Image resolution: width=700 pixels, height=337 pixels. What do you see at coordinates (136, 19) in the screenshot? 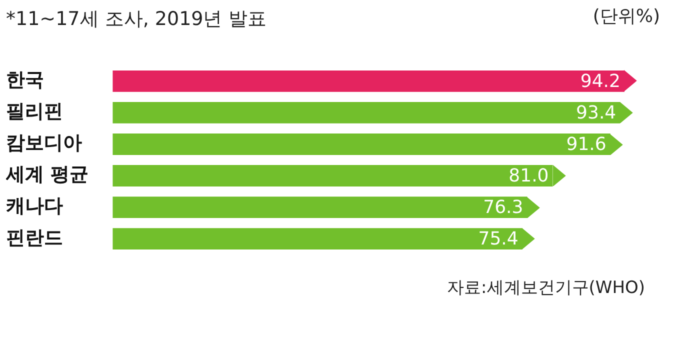
I see `chart-title: *11~17세 조사, 2019년 발표` at bounding box center [136, 19].